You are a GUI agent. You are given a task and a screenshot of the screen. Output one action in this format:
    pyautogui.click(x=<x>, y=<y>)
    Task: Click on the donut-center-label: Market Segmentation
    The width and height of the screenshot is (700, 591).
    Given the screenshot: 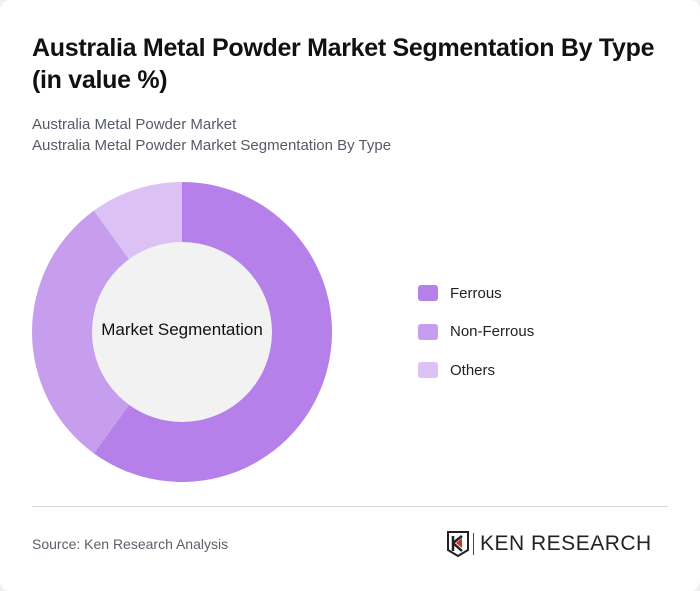 What is the action you would take?
    pyautogui.click(x=182, y=329)
    